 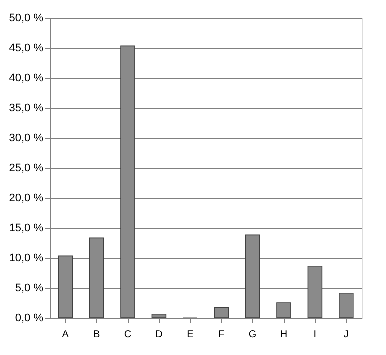 What do you see at coordinates (26, 258) in the screenshot?
I see `y-tick-label: 10,0 %` at bounding box center [26, 258].